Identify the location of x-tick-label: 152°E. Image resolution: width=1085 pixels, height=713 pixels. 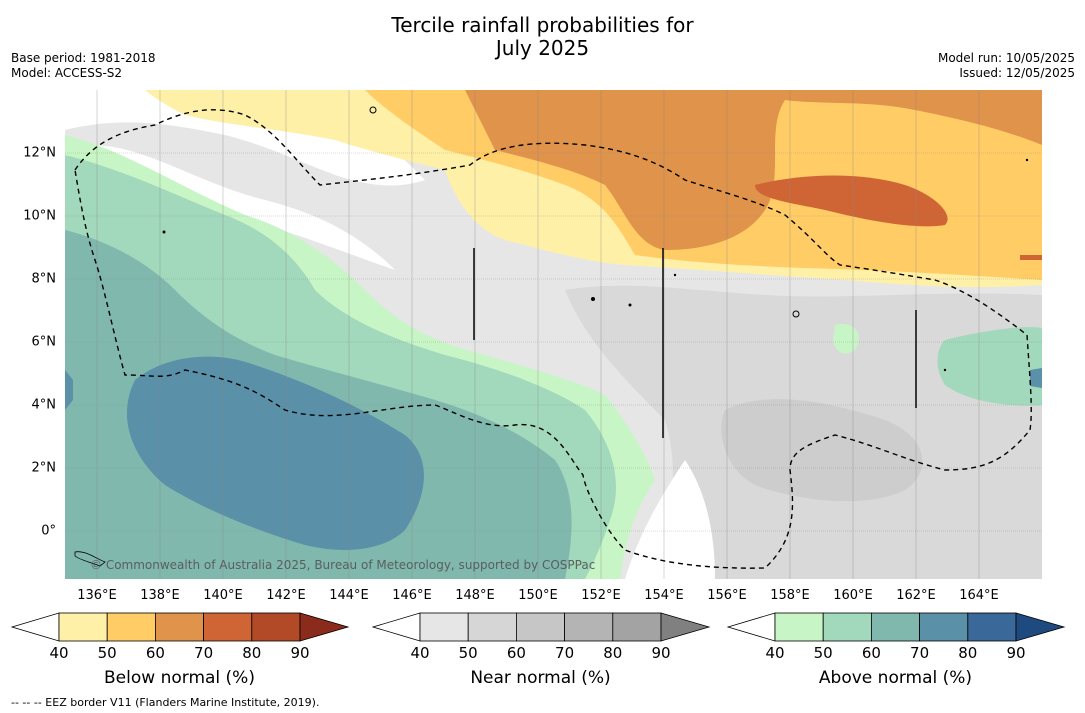
(601, 595).